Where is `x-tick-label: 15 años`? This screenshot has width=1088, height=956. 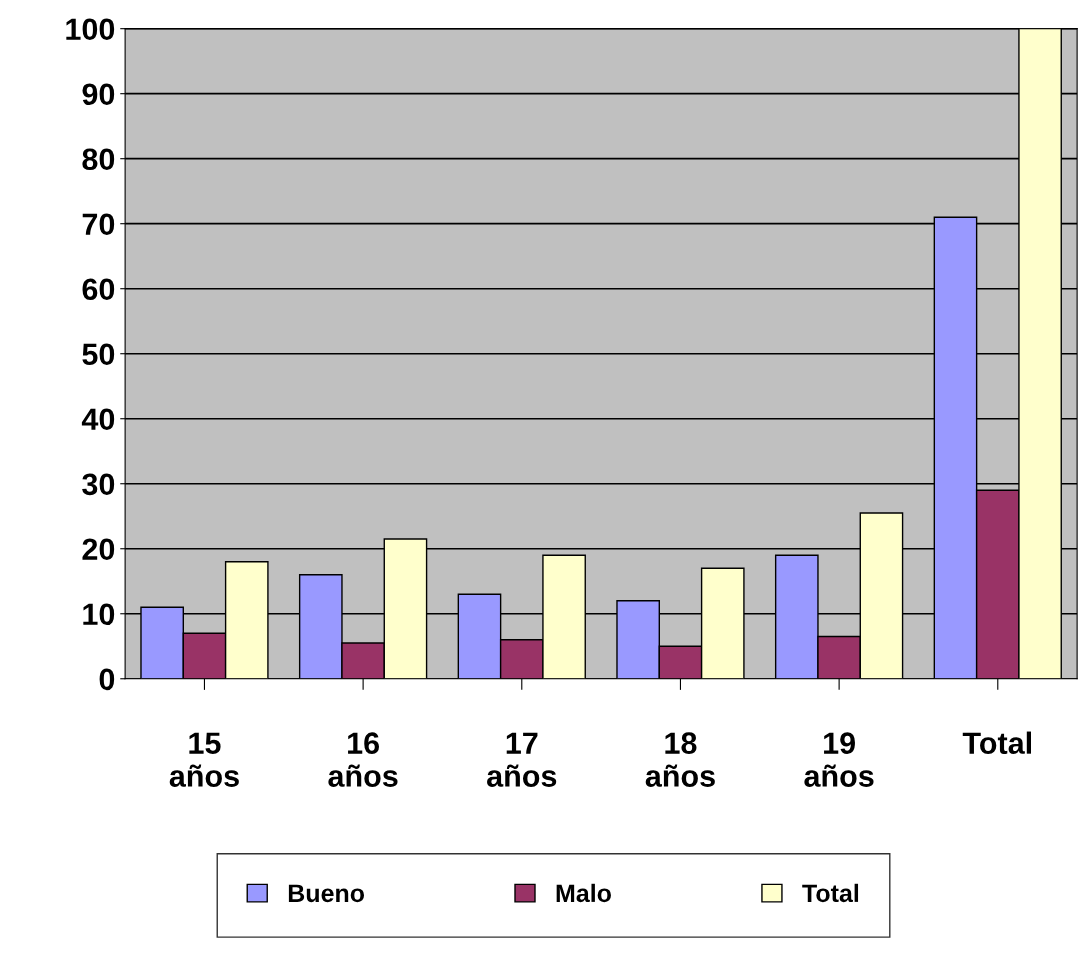
x-tick-label: 15 años is located at coordinates (204, 759).